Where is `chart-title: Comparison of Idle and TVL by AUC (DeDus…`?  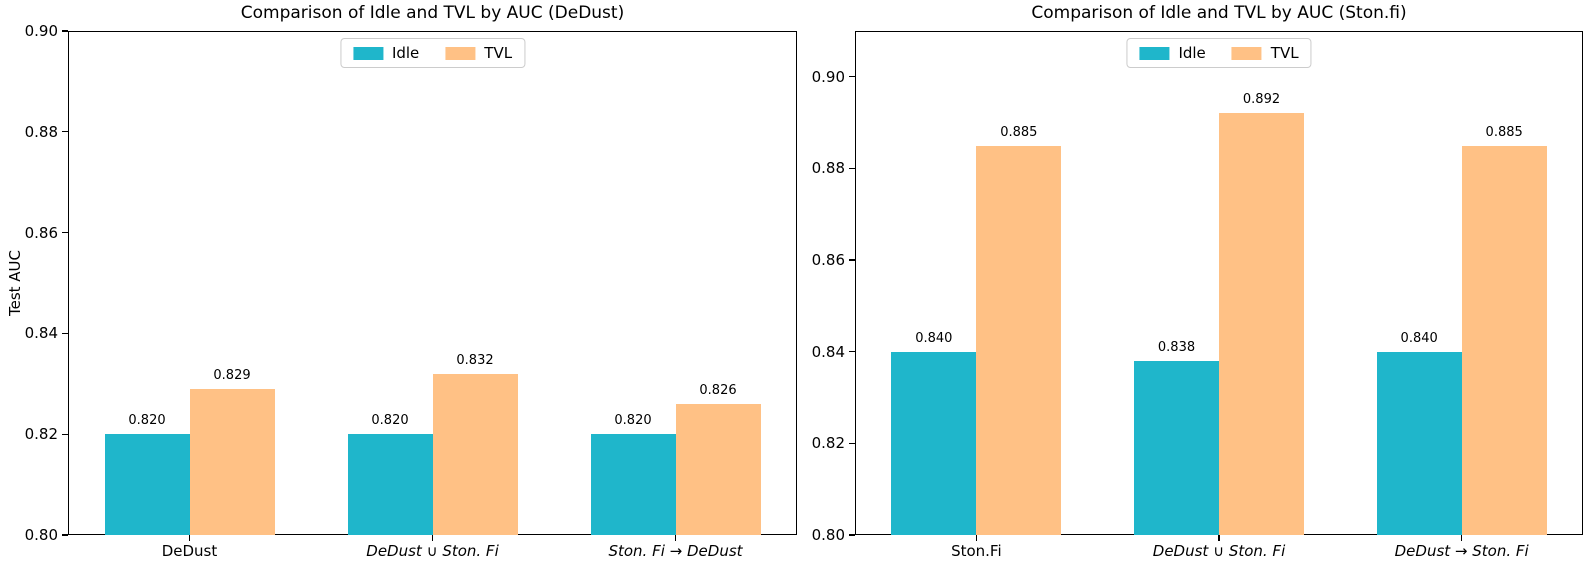
chart-title: Comparison of Idle and TVL by AUC (DeDus… is located at coordinates (432, 13).